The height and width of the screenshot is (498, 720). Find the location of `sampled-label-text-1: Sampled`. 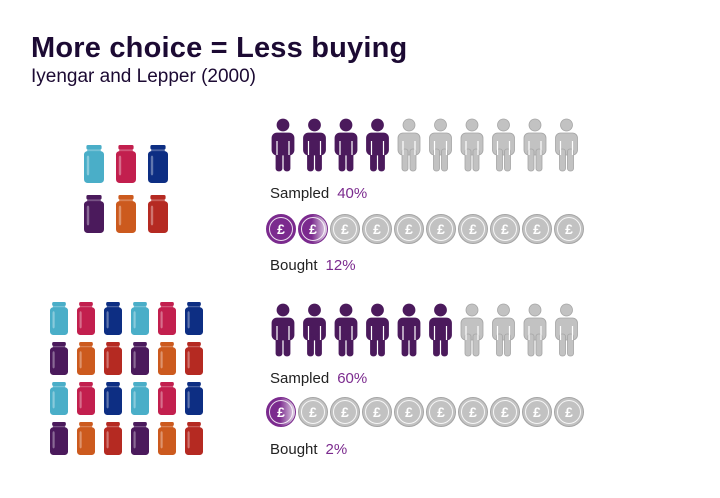

sampled-label-text-1: Sampled is located at coordinates (300, 193).